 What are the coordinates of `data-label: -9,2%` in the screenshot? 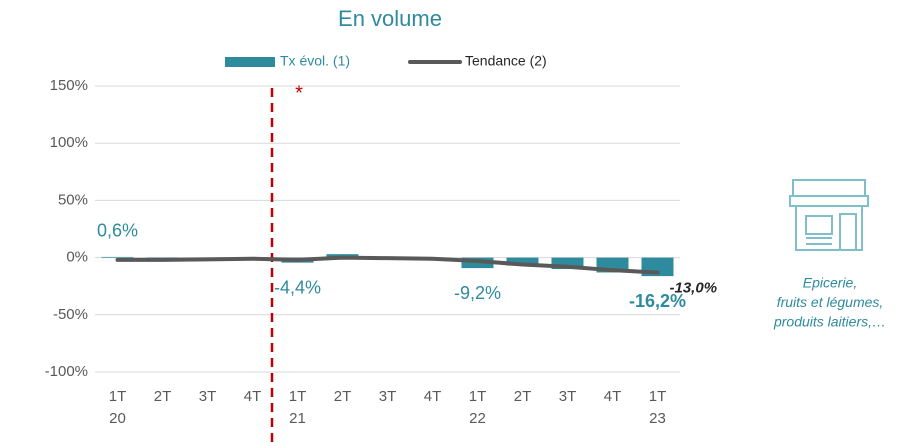 It's located at (477, 293).